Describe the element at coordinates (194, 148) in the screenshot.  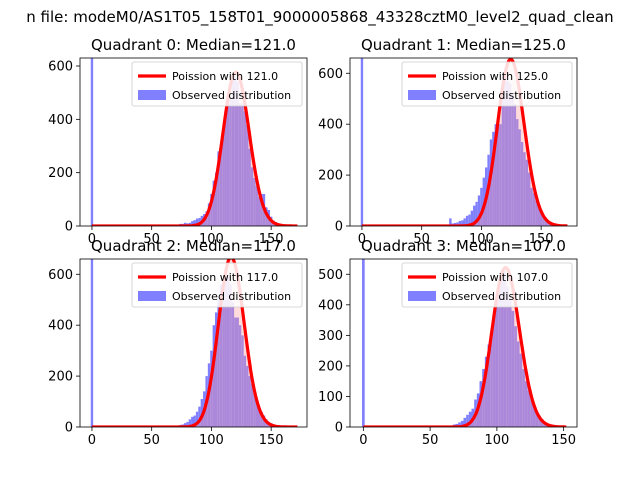
I see `poisson-curve` at that location.